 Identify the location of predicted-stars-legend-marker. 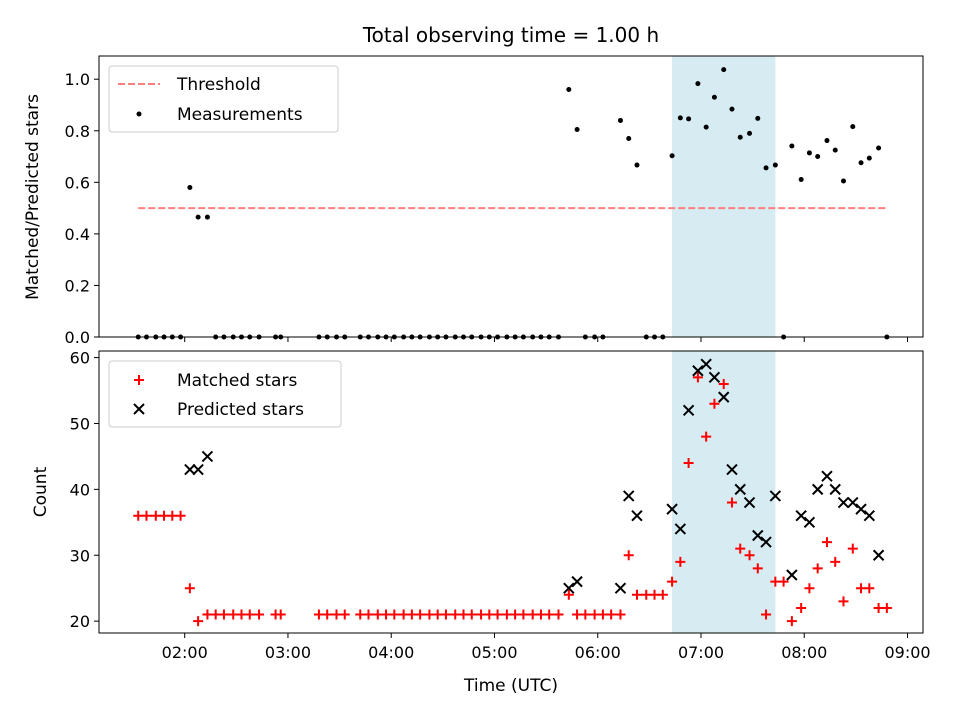
(139, 409).